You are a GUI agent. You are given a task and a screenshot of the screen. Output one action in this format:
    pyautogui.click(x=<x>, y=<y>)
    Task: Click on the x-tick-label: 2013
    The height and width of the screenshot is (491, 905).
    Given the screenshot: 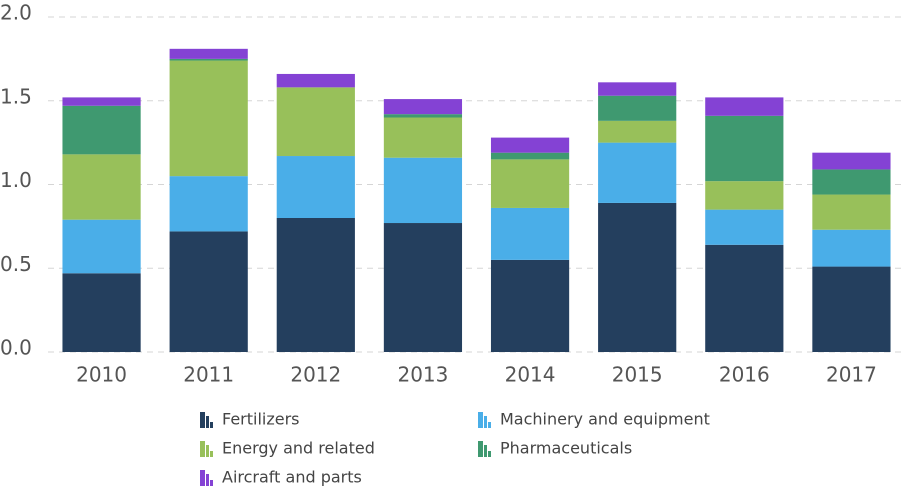 What is the action you would take?
    pyautogui.click(x=422, y=375)
    